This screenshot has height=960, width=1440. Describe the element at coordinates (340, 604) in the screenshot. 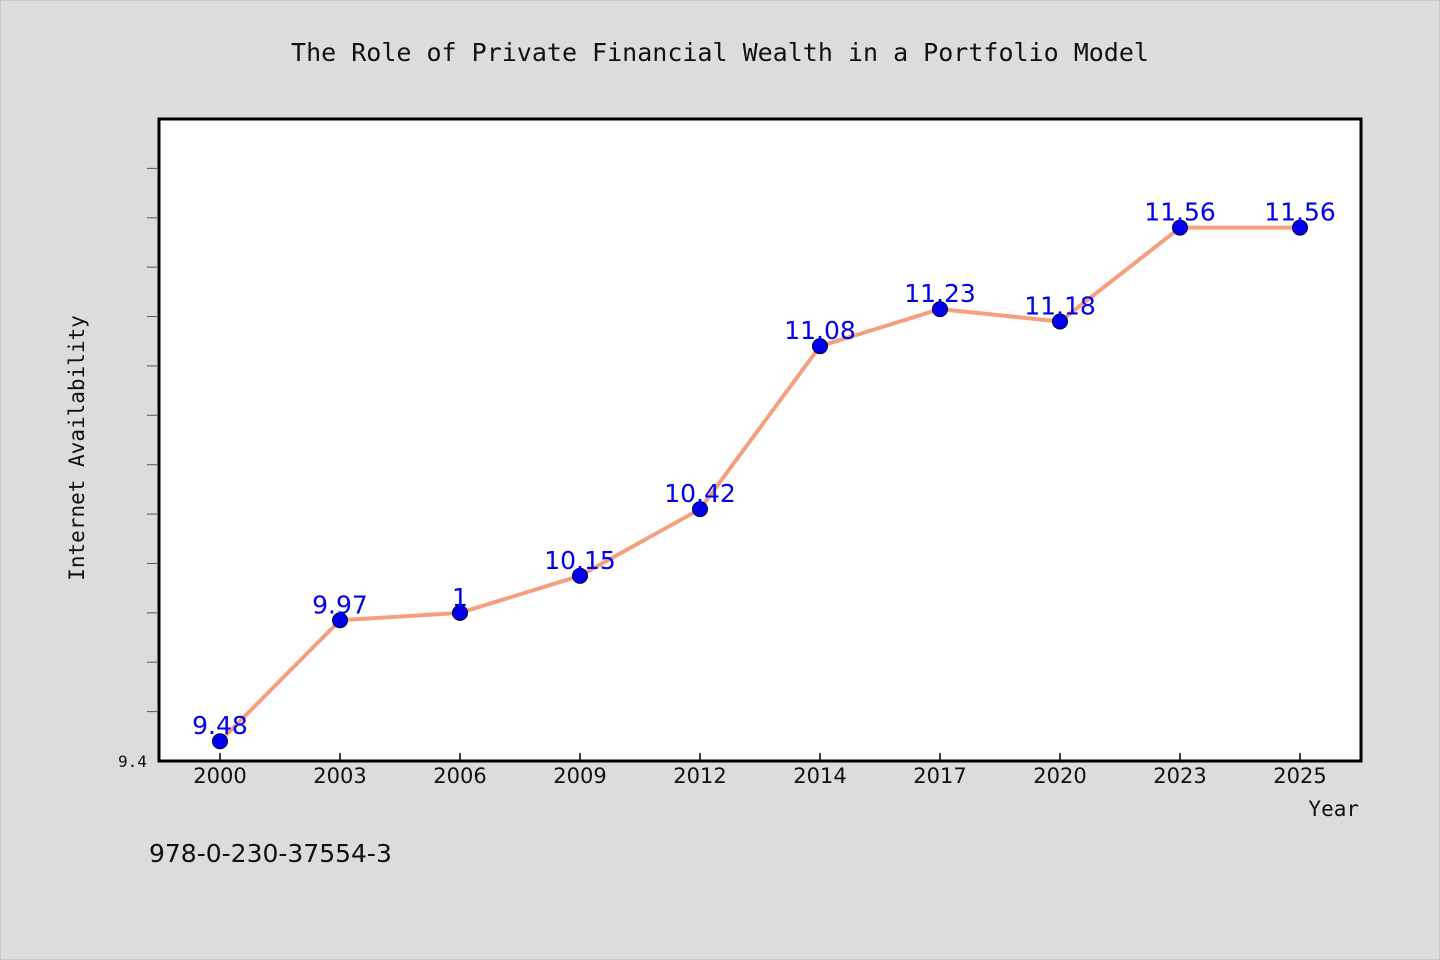

I see `data-label: 9.97` at that location.